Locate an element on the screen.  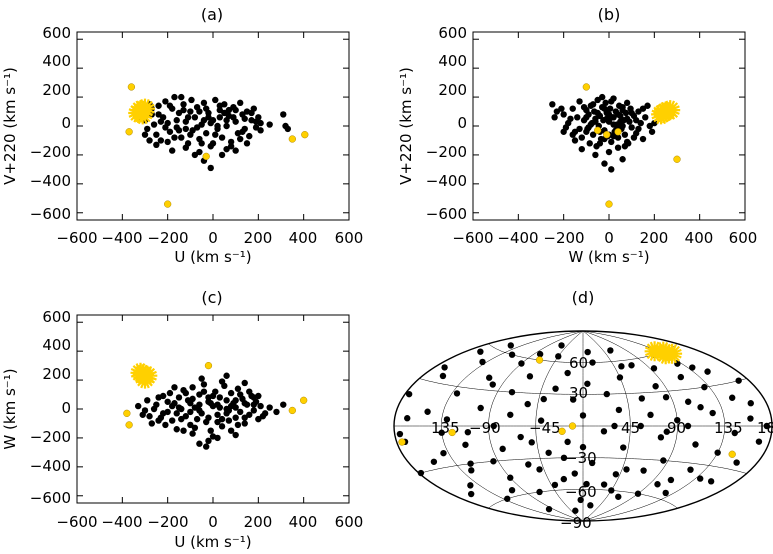
x-tick-label: 200 is located at coordinates (654, 238).